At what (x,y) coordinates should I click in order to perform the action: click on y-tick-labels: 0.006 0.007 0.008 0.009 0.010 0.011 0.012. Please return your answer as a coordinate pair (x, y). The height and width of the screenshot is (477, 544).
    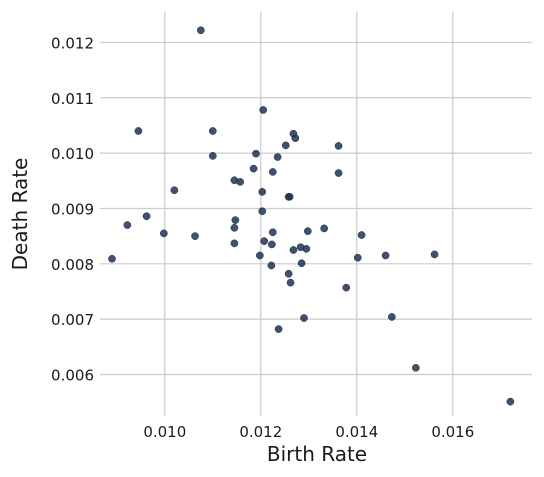
    Looking at the image, I should click on (72, 209).